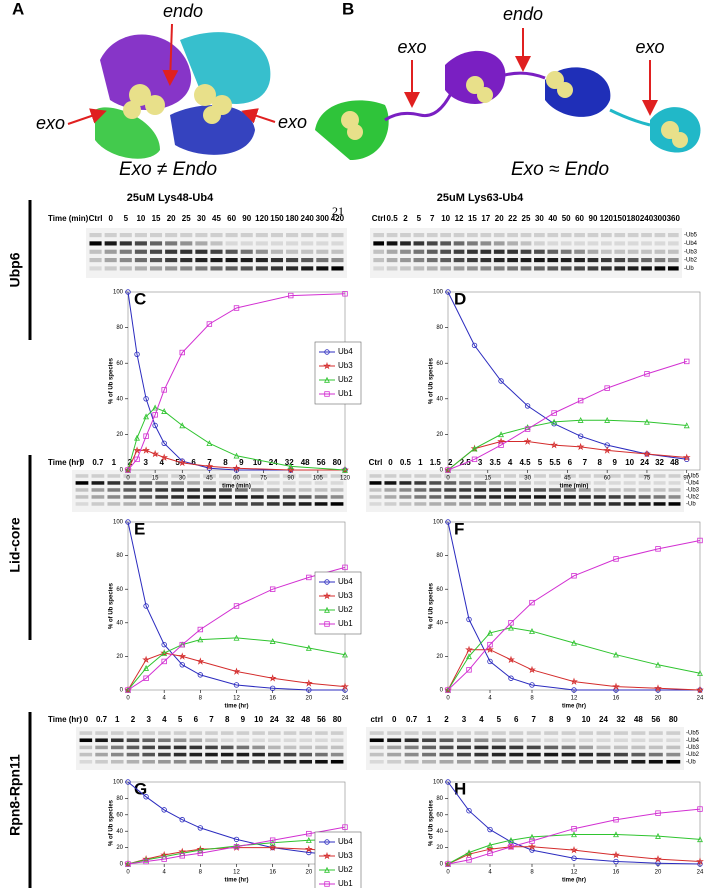  What do you see at coordinates (480, 462) in the screenshot?
I see `gel-lane-label: 3` at bounding box center [480, 462].